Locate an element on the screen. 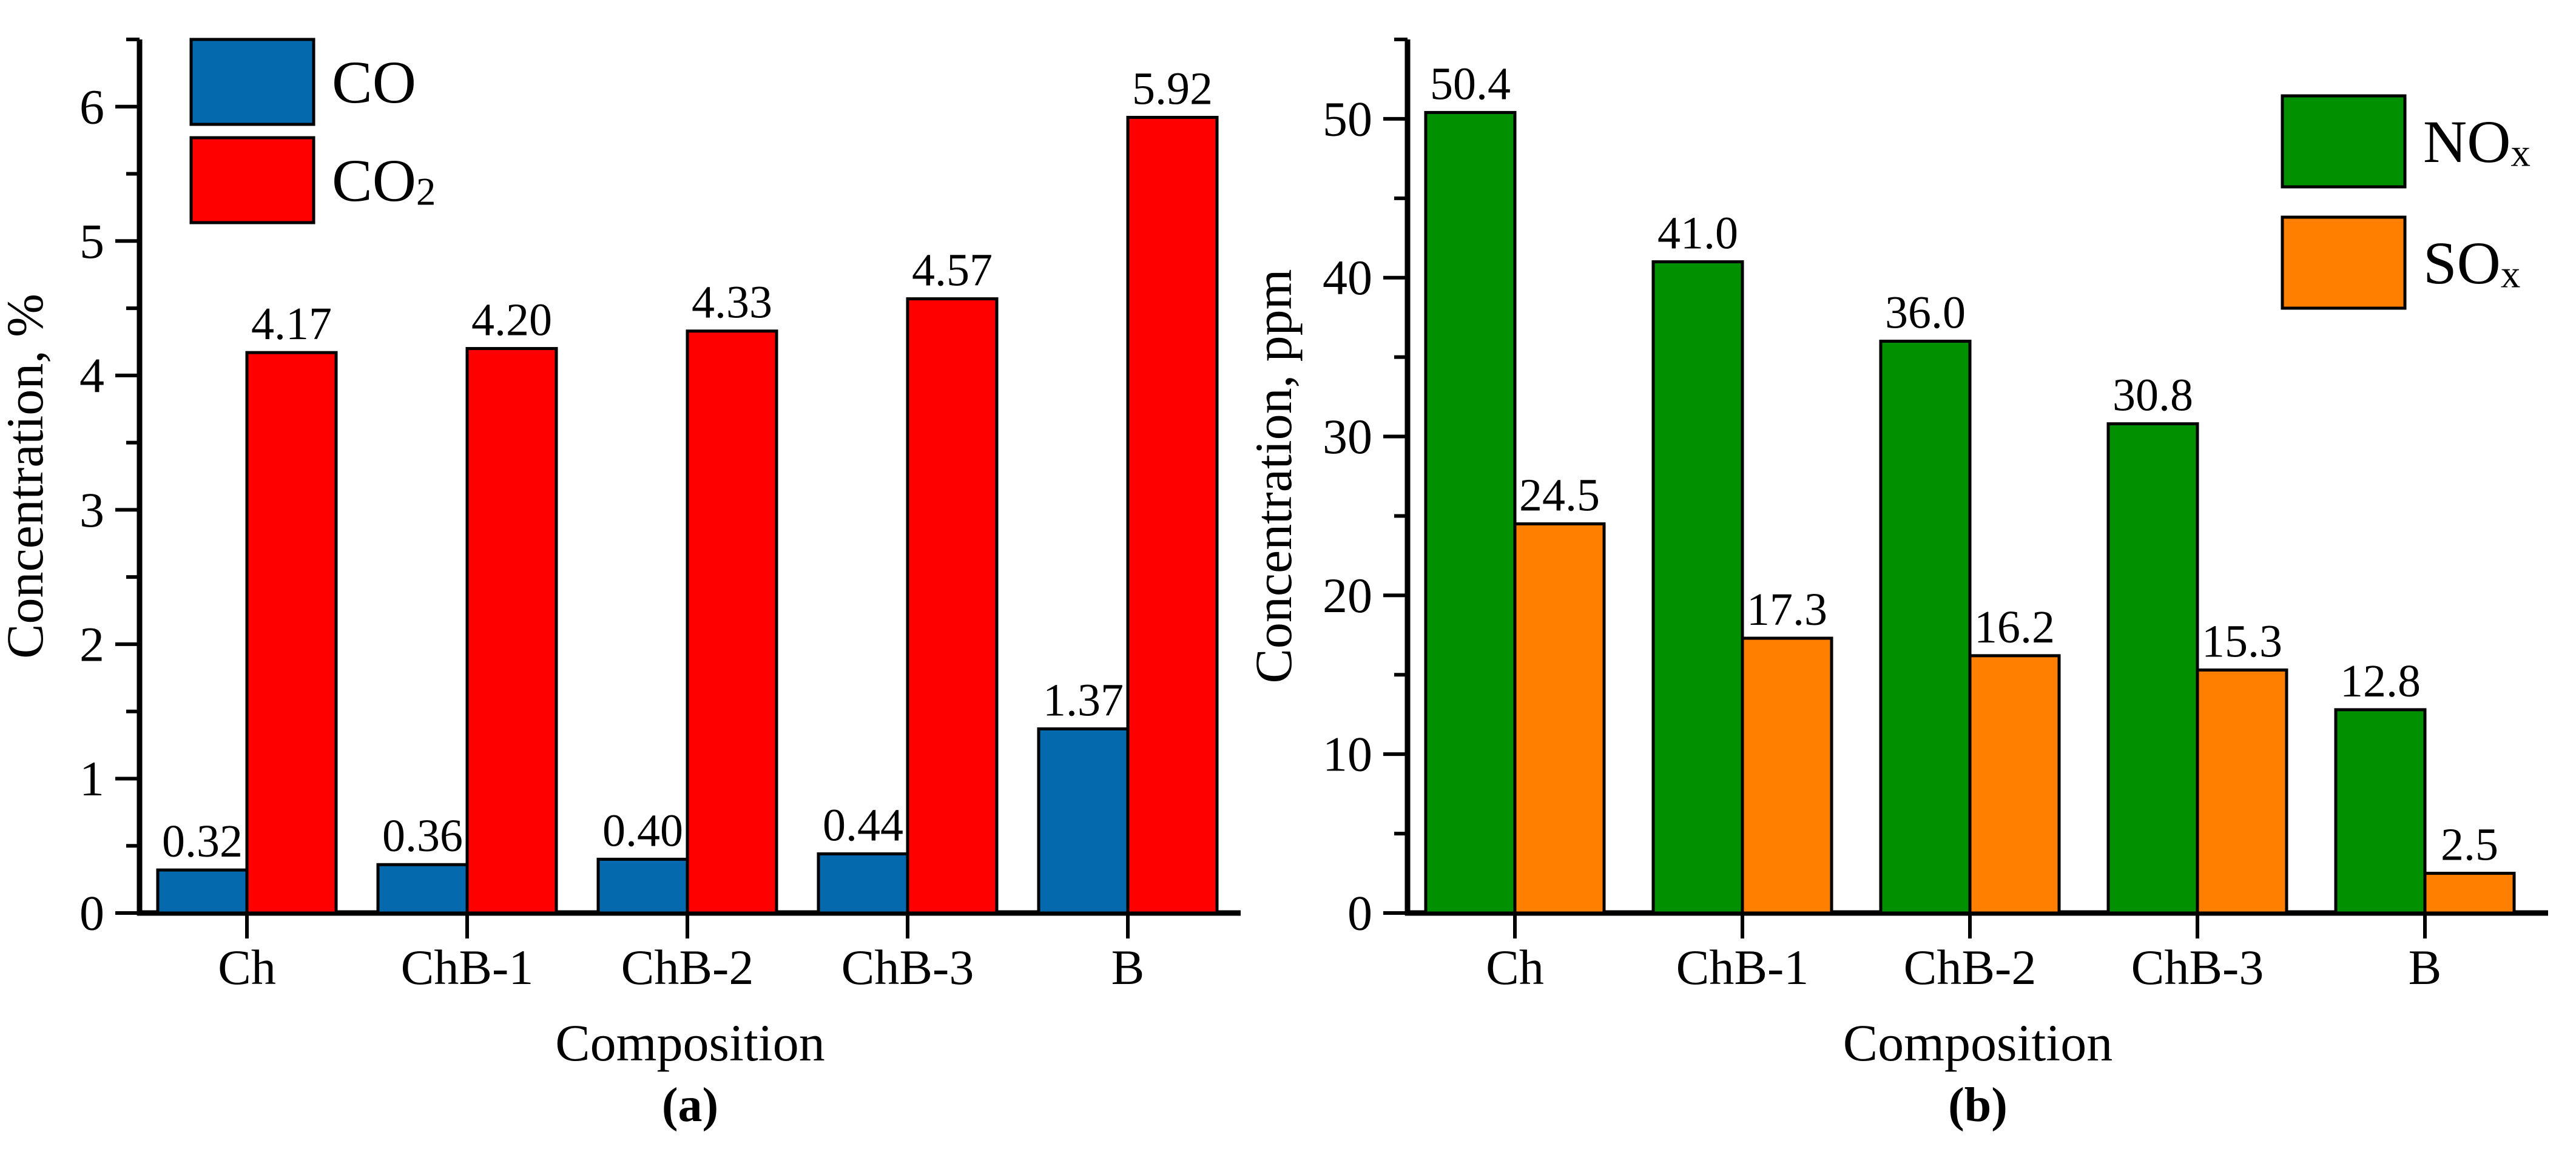 This screenshot has width=2576, height=1149. y-tick-label: 30 is located at coordinates (1347, 437).